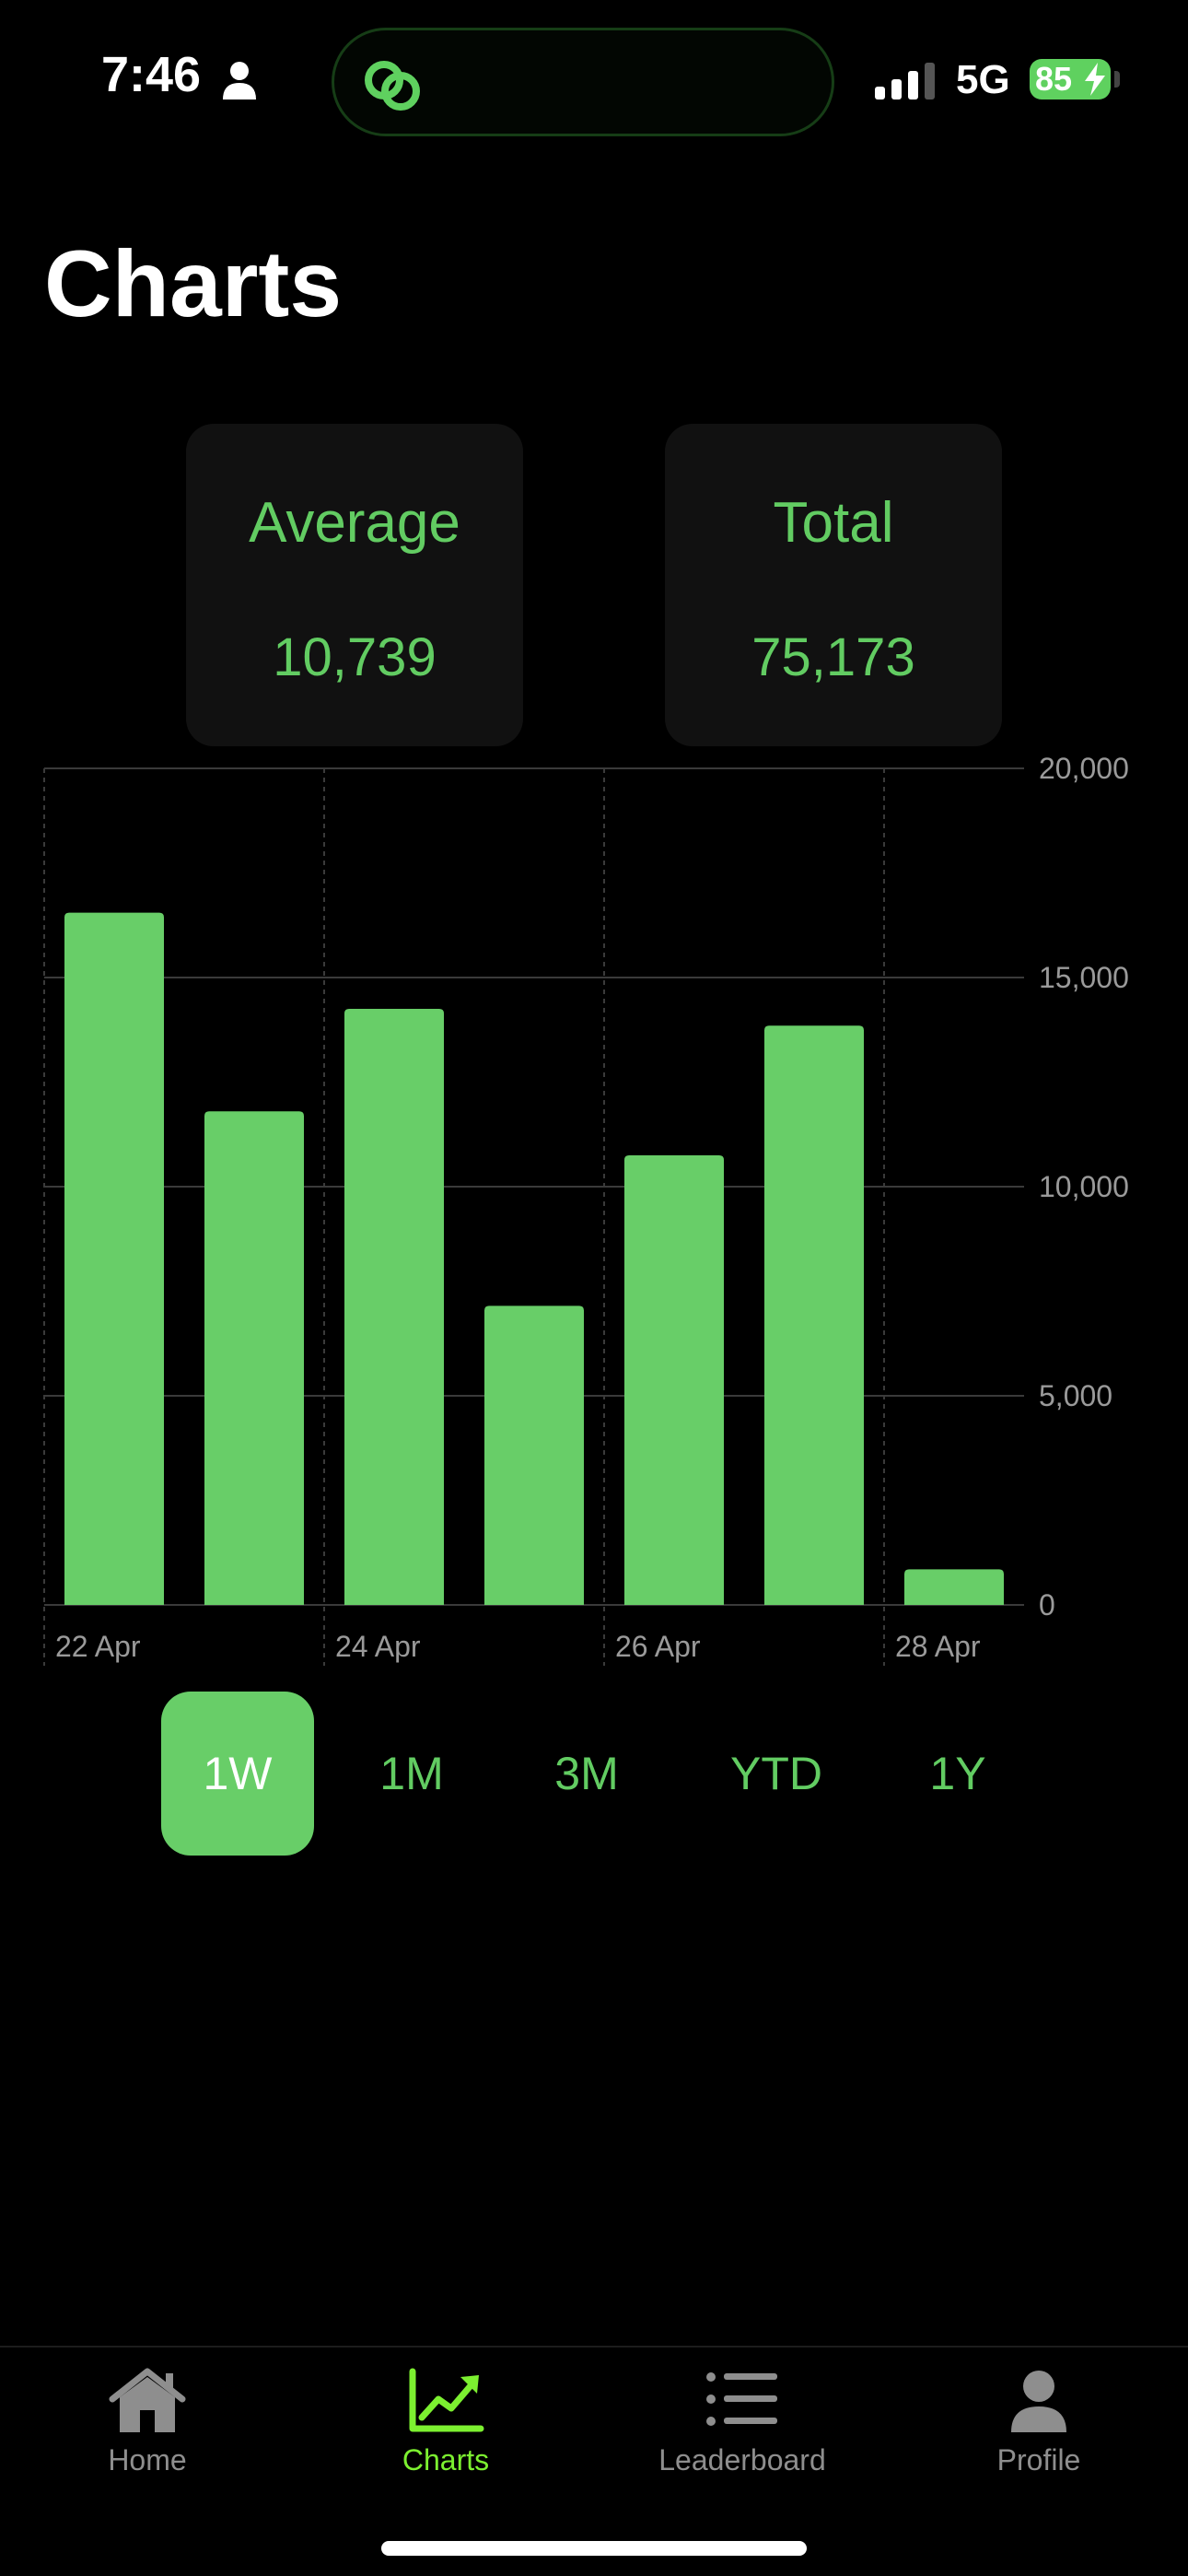  I want to click on y-tick-label: 5,000, so click(1075, 1395).